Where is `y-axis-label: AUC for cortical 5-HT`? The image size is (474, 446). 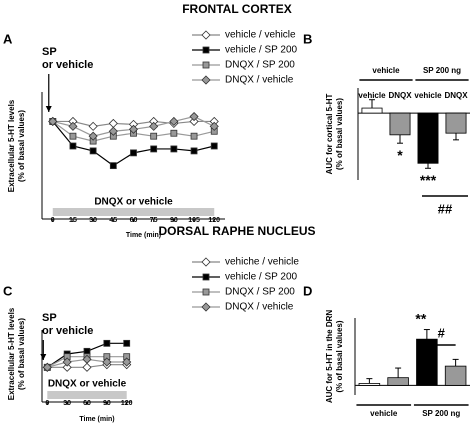
y-axis-label: AUC for cortical 5-HT is located at coordinates (329, 133).